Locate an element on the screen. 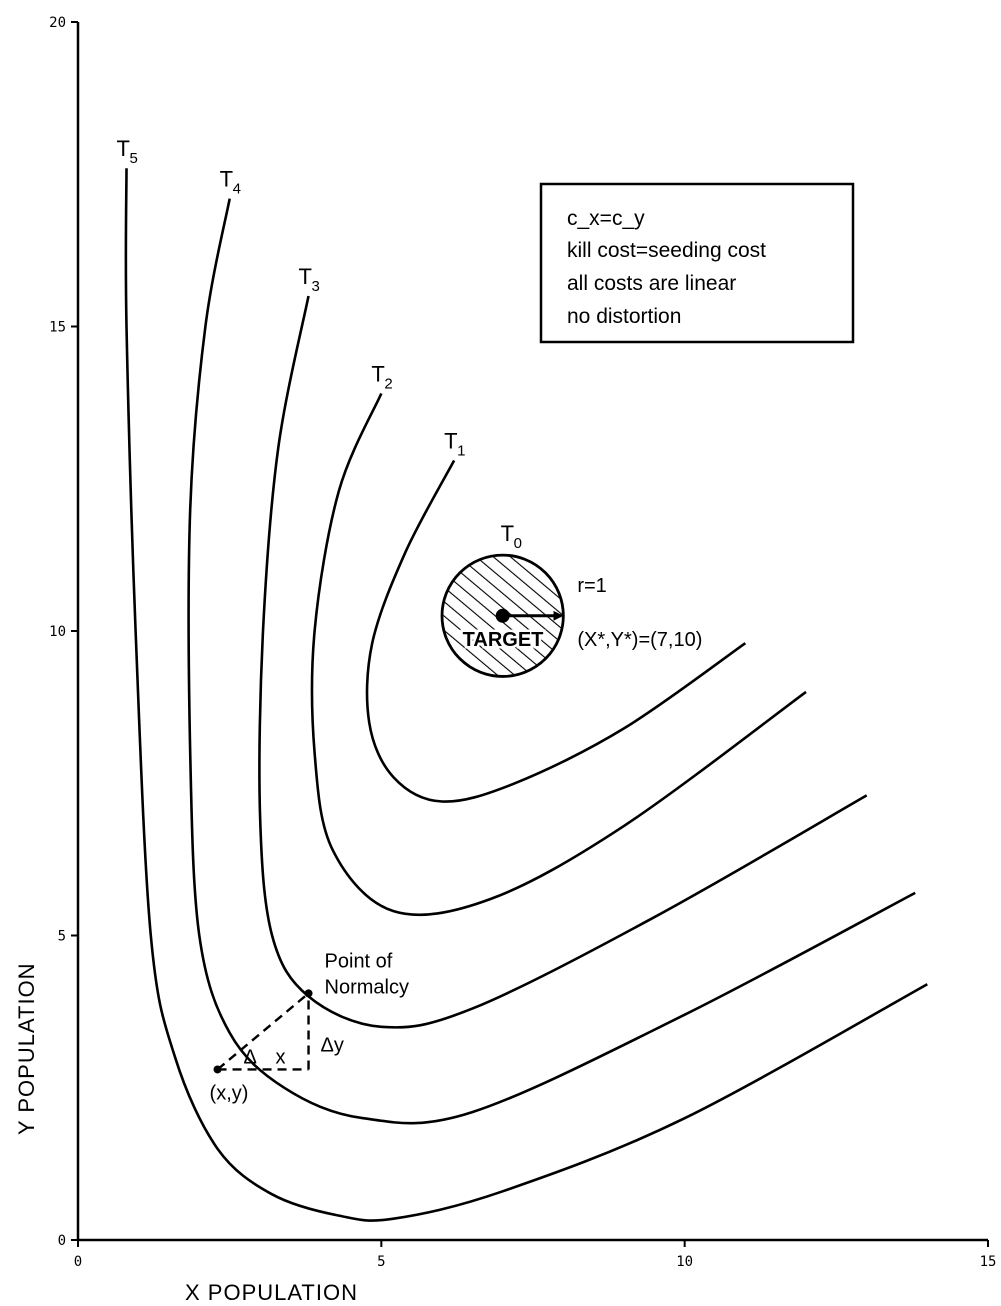 The width and height of the screenshot is (1001, 1306). radius-label: r=1 is located at coordinates (591, 586).